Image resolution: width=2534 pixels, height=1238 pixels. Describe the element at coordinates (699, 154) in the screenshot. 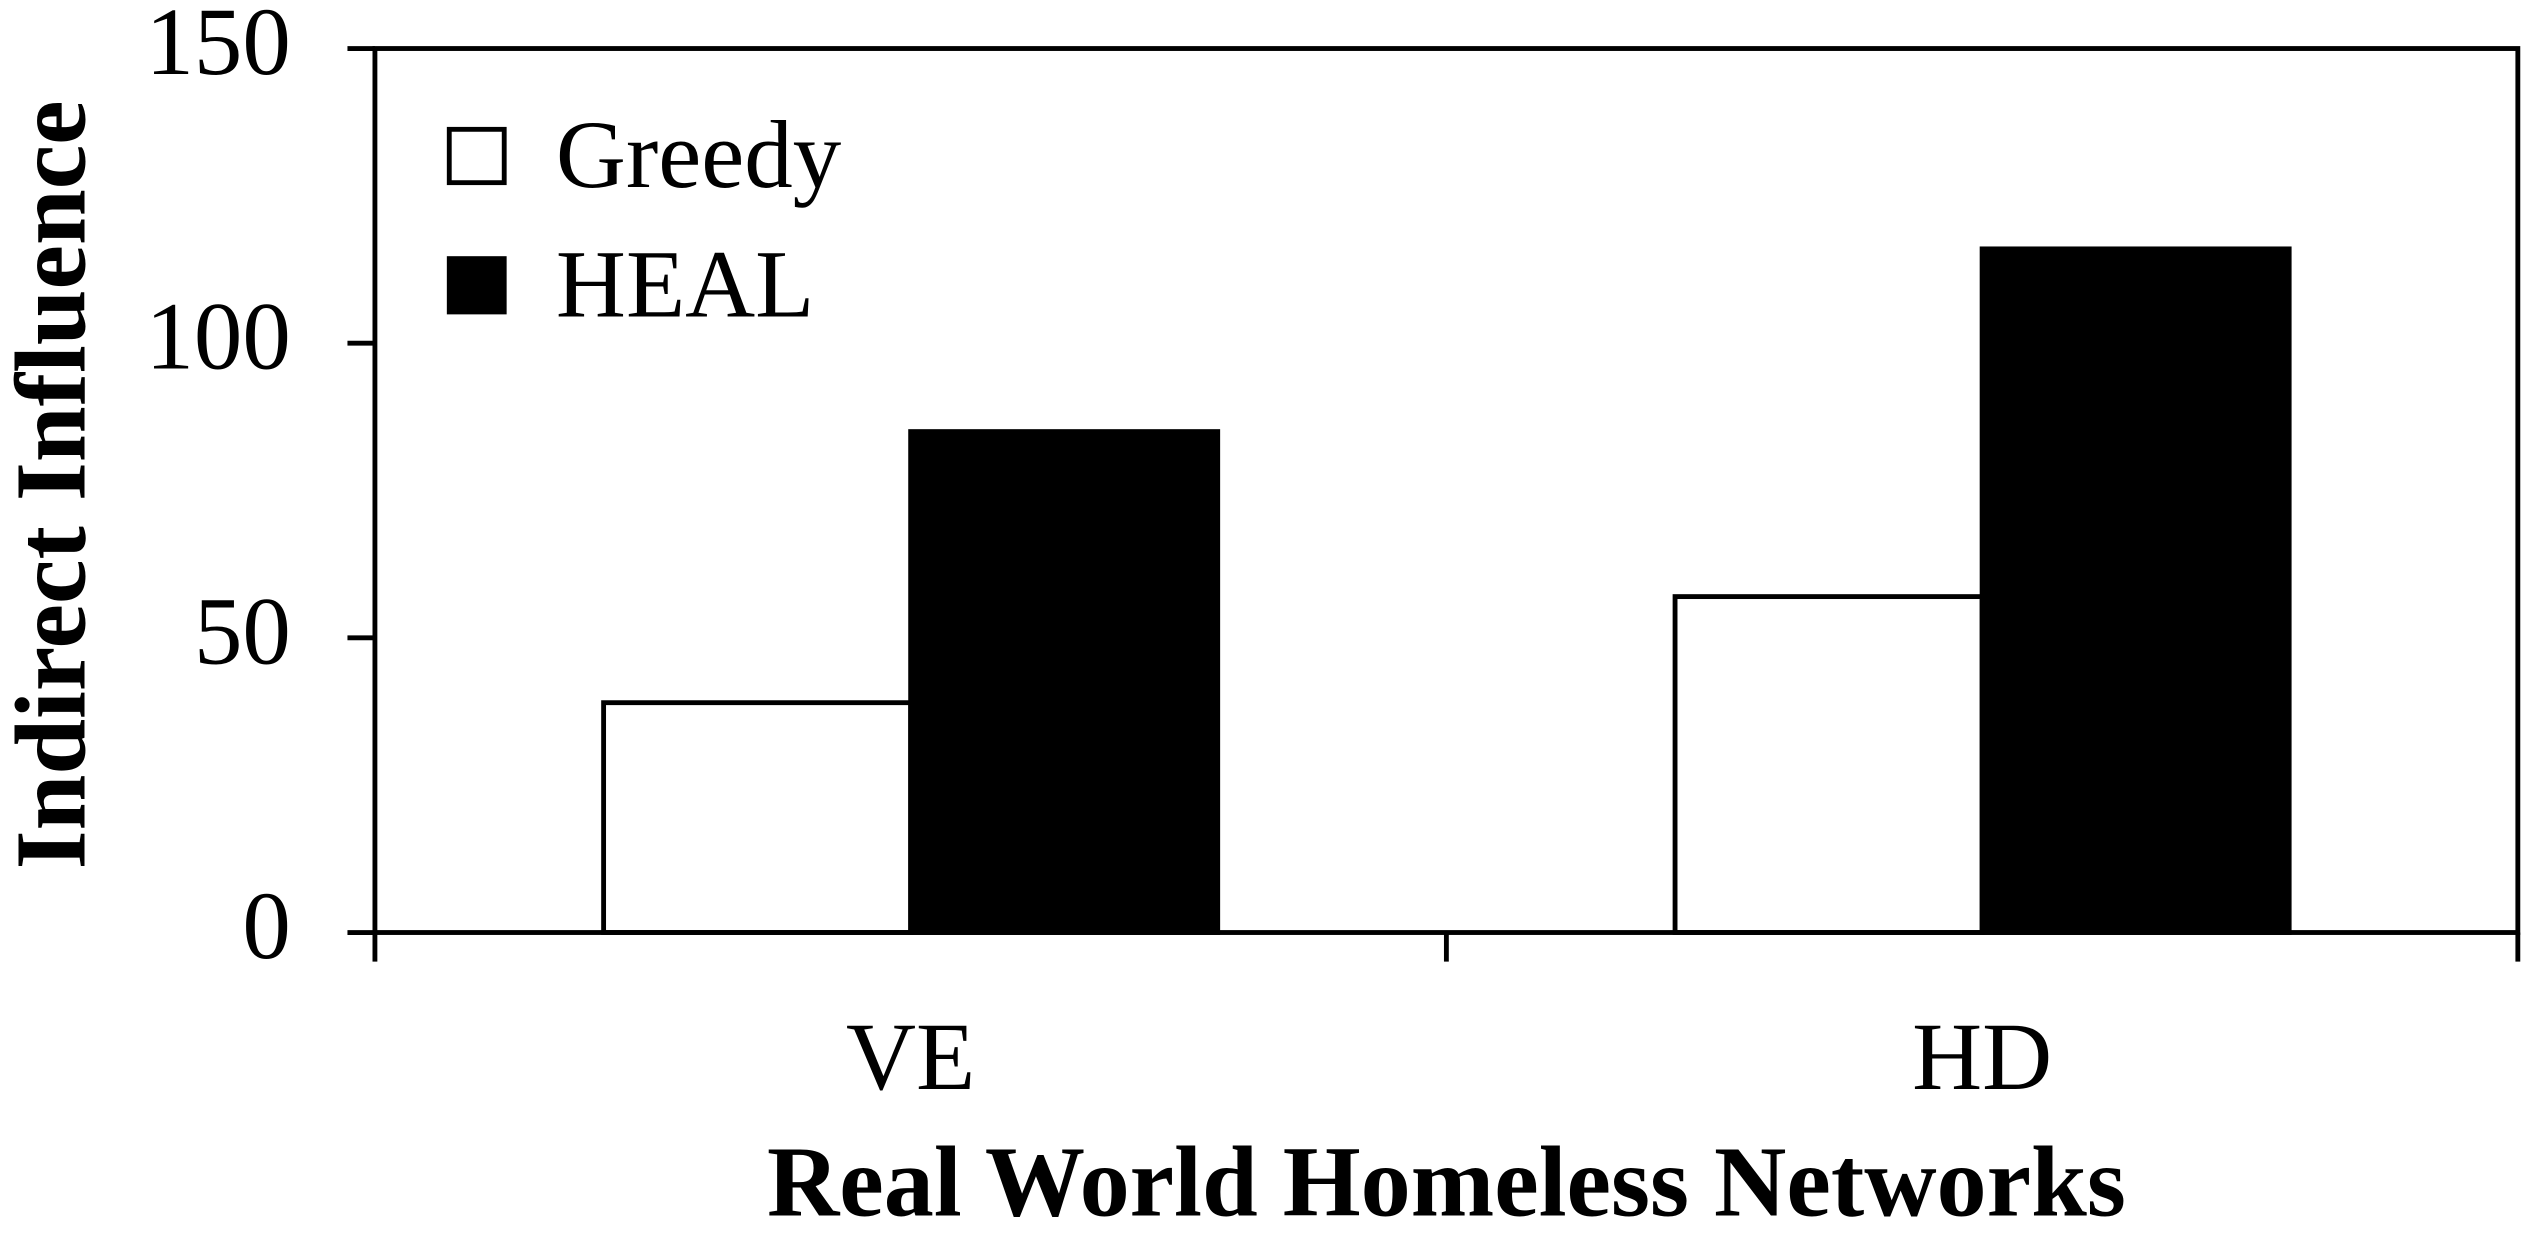

I see `legend-label: Greedy` at that location.